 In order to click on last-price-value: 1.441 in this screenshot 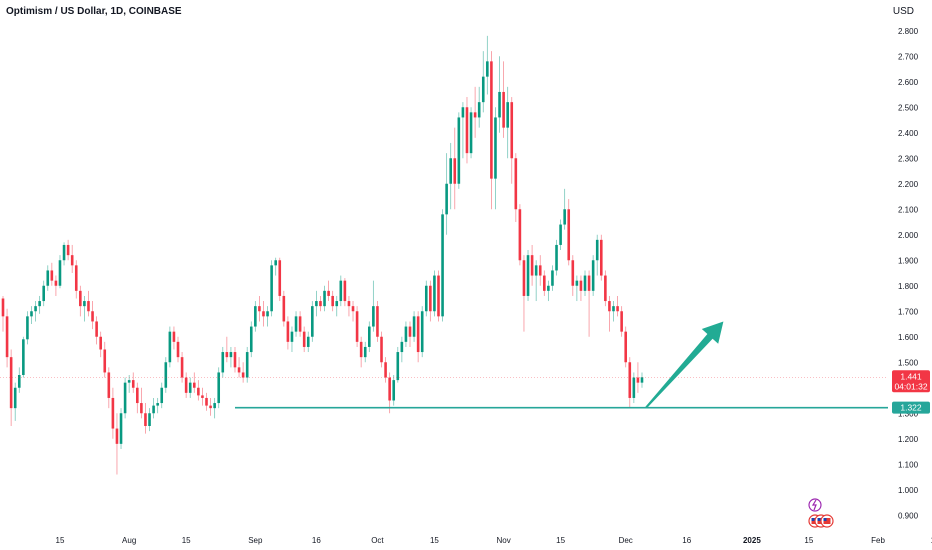, I will do `click(911, 376)`.